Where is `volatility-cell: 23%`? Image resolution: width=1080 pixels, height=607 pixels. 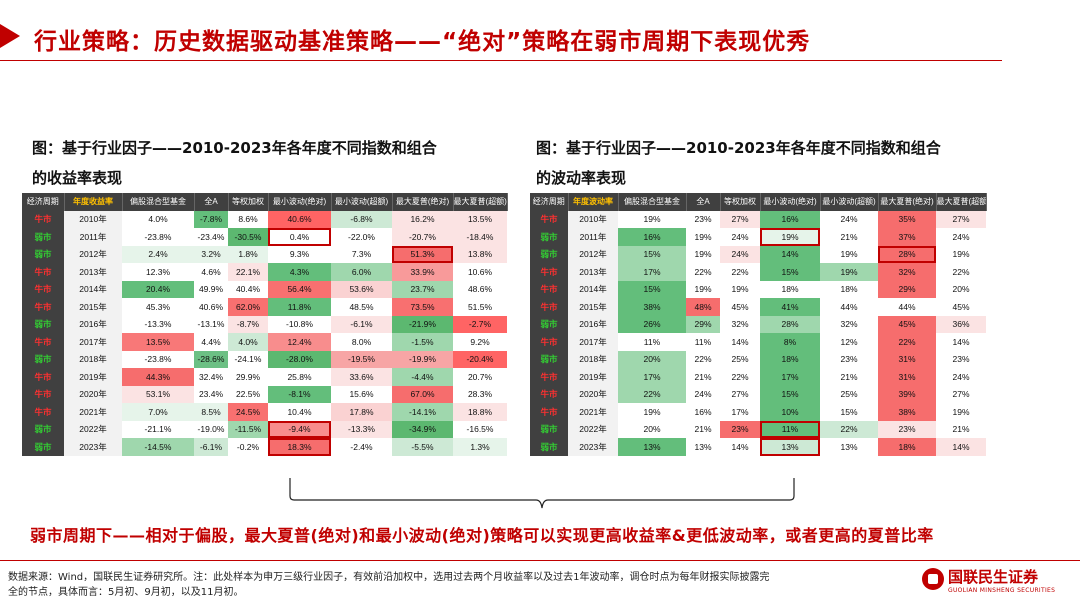
volatility-cell: 23% is located at coordinates (907, 429).